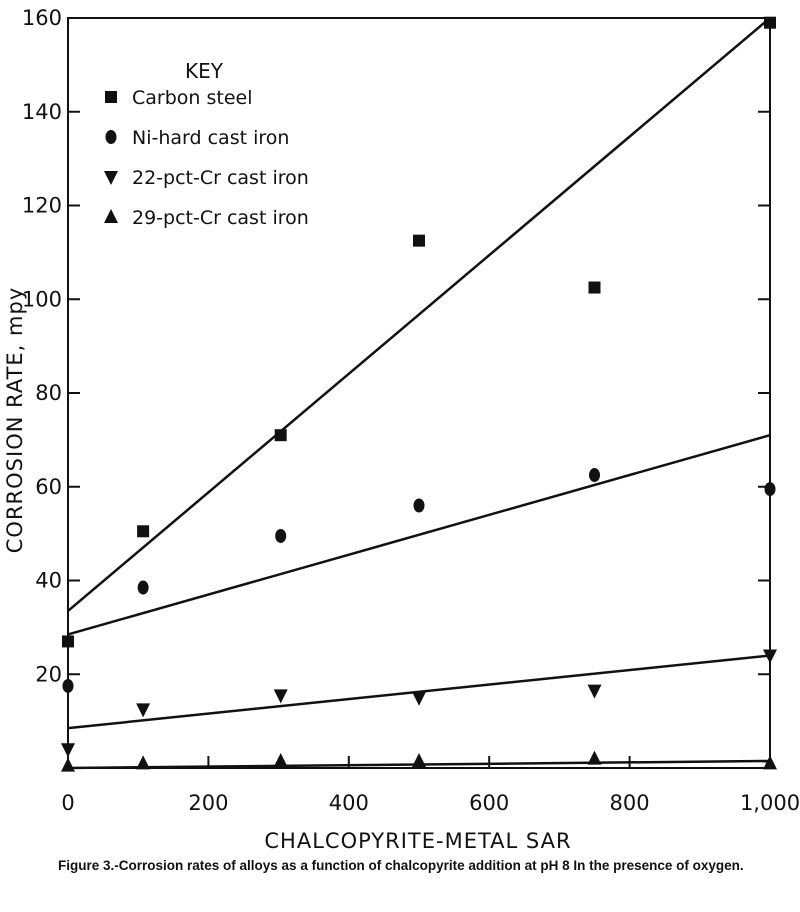 The width and height of the screenshot is (800, 912). Describe the element at coordinates (48, 674) in the screenshot. I see `y-tick-label: 20` at that location.